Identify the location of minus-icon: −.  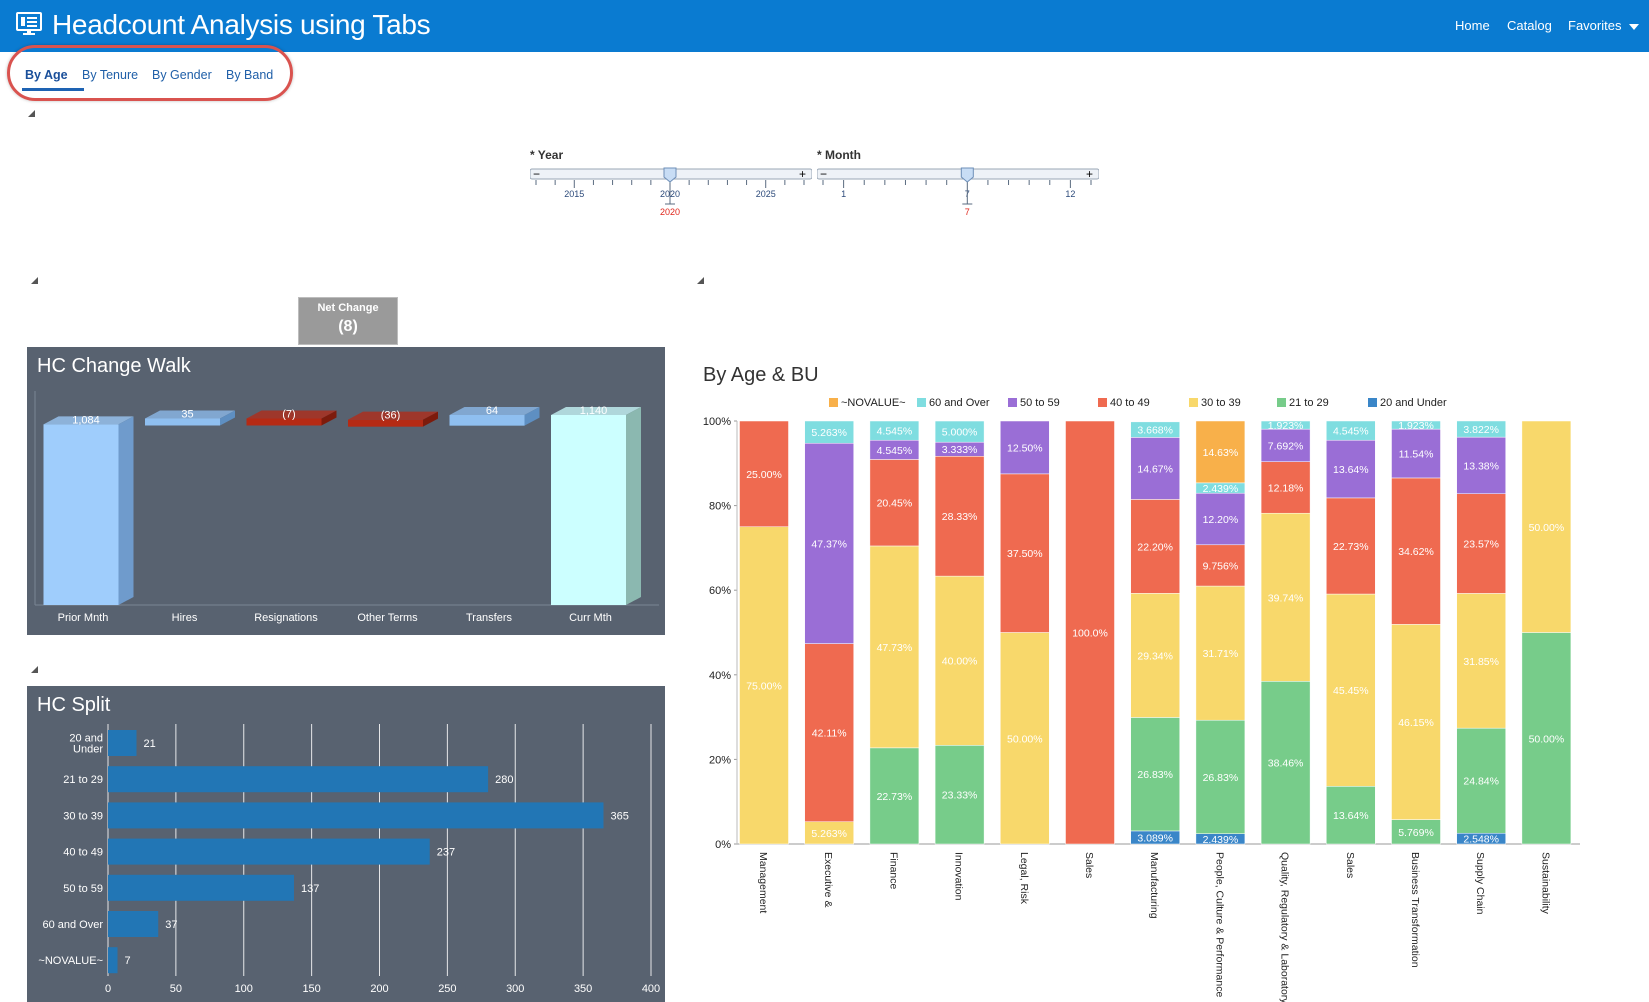
(536, 174).